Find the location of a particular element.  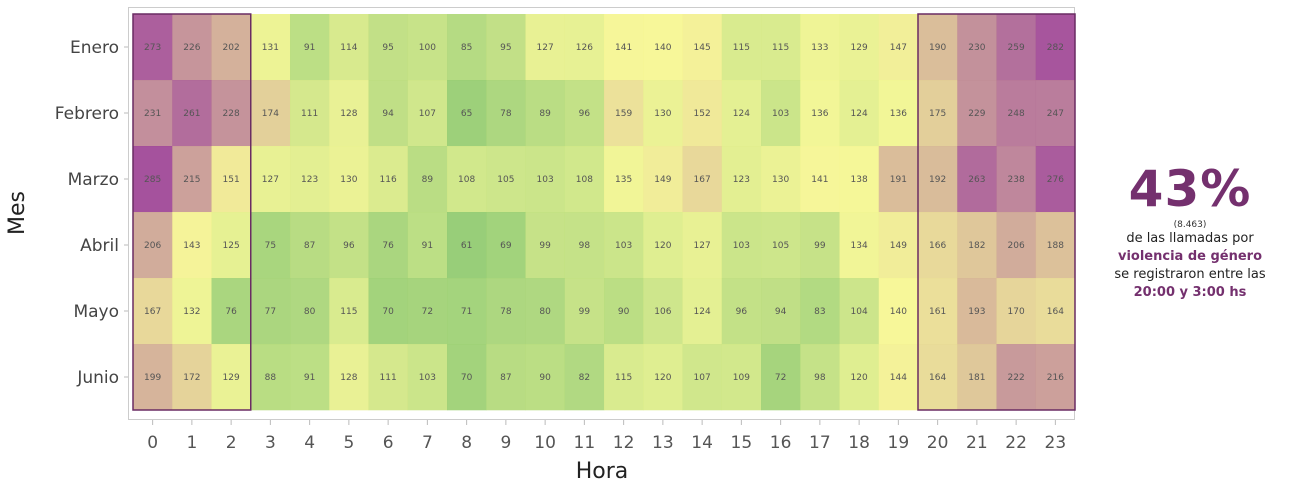

cell-value-label: 247 is located at coordinates (1055, 114).